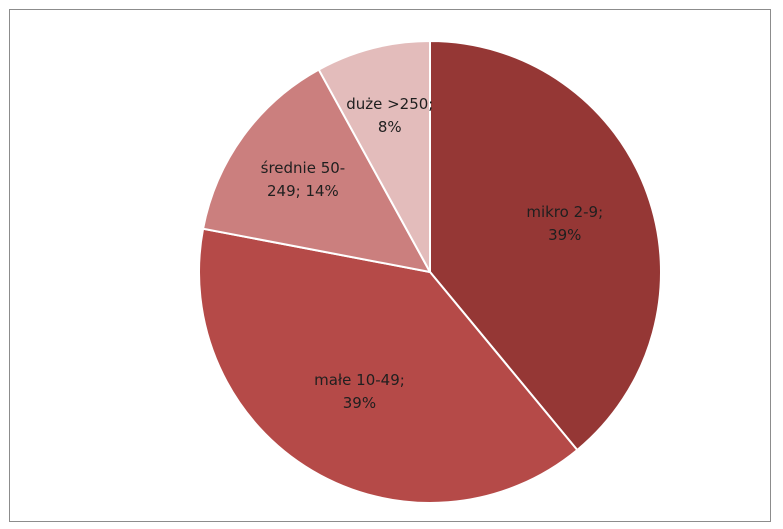 Image resolution: width=783 pixels, height=529 pixels. I want to click on slice-label-line: mikro 2-9;, so click(564, 212).